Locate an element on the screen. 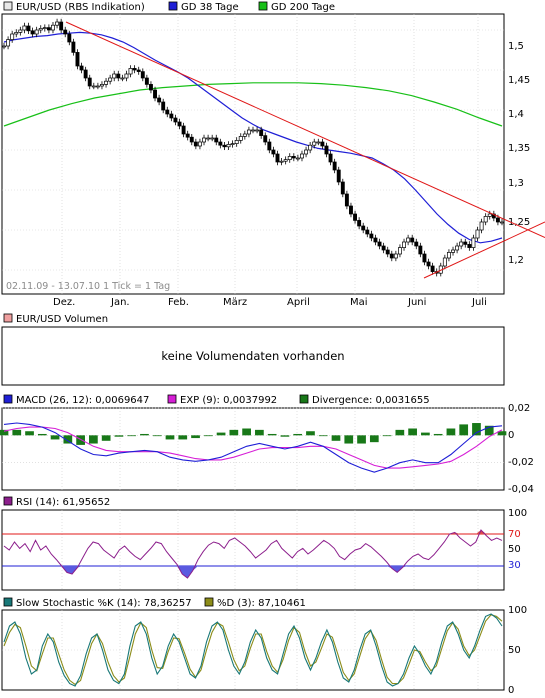 The width and height of the screenshot is (545, 698). price-y-tick: 1,45 is located at coordinates (519, 80).